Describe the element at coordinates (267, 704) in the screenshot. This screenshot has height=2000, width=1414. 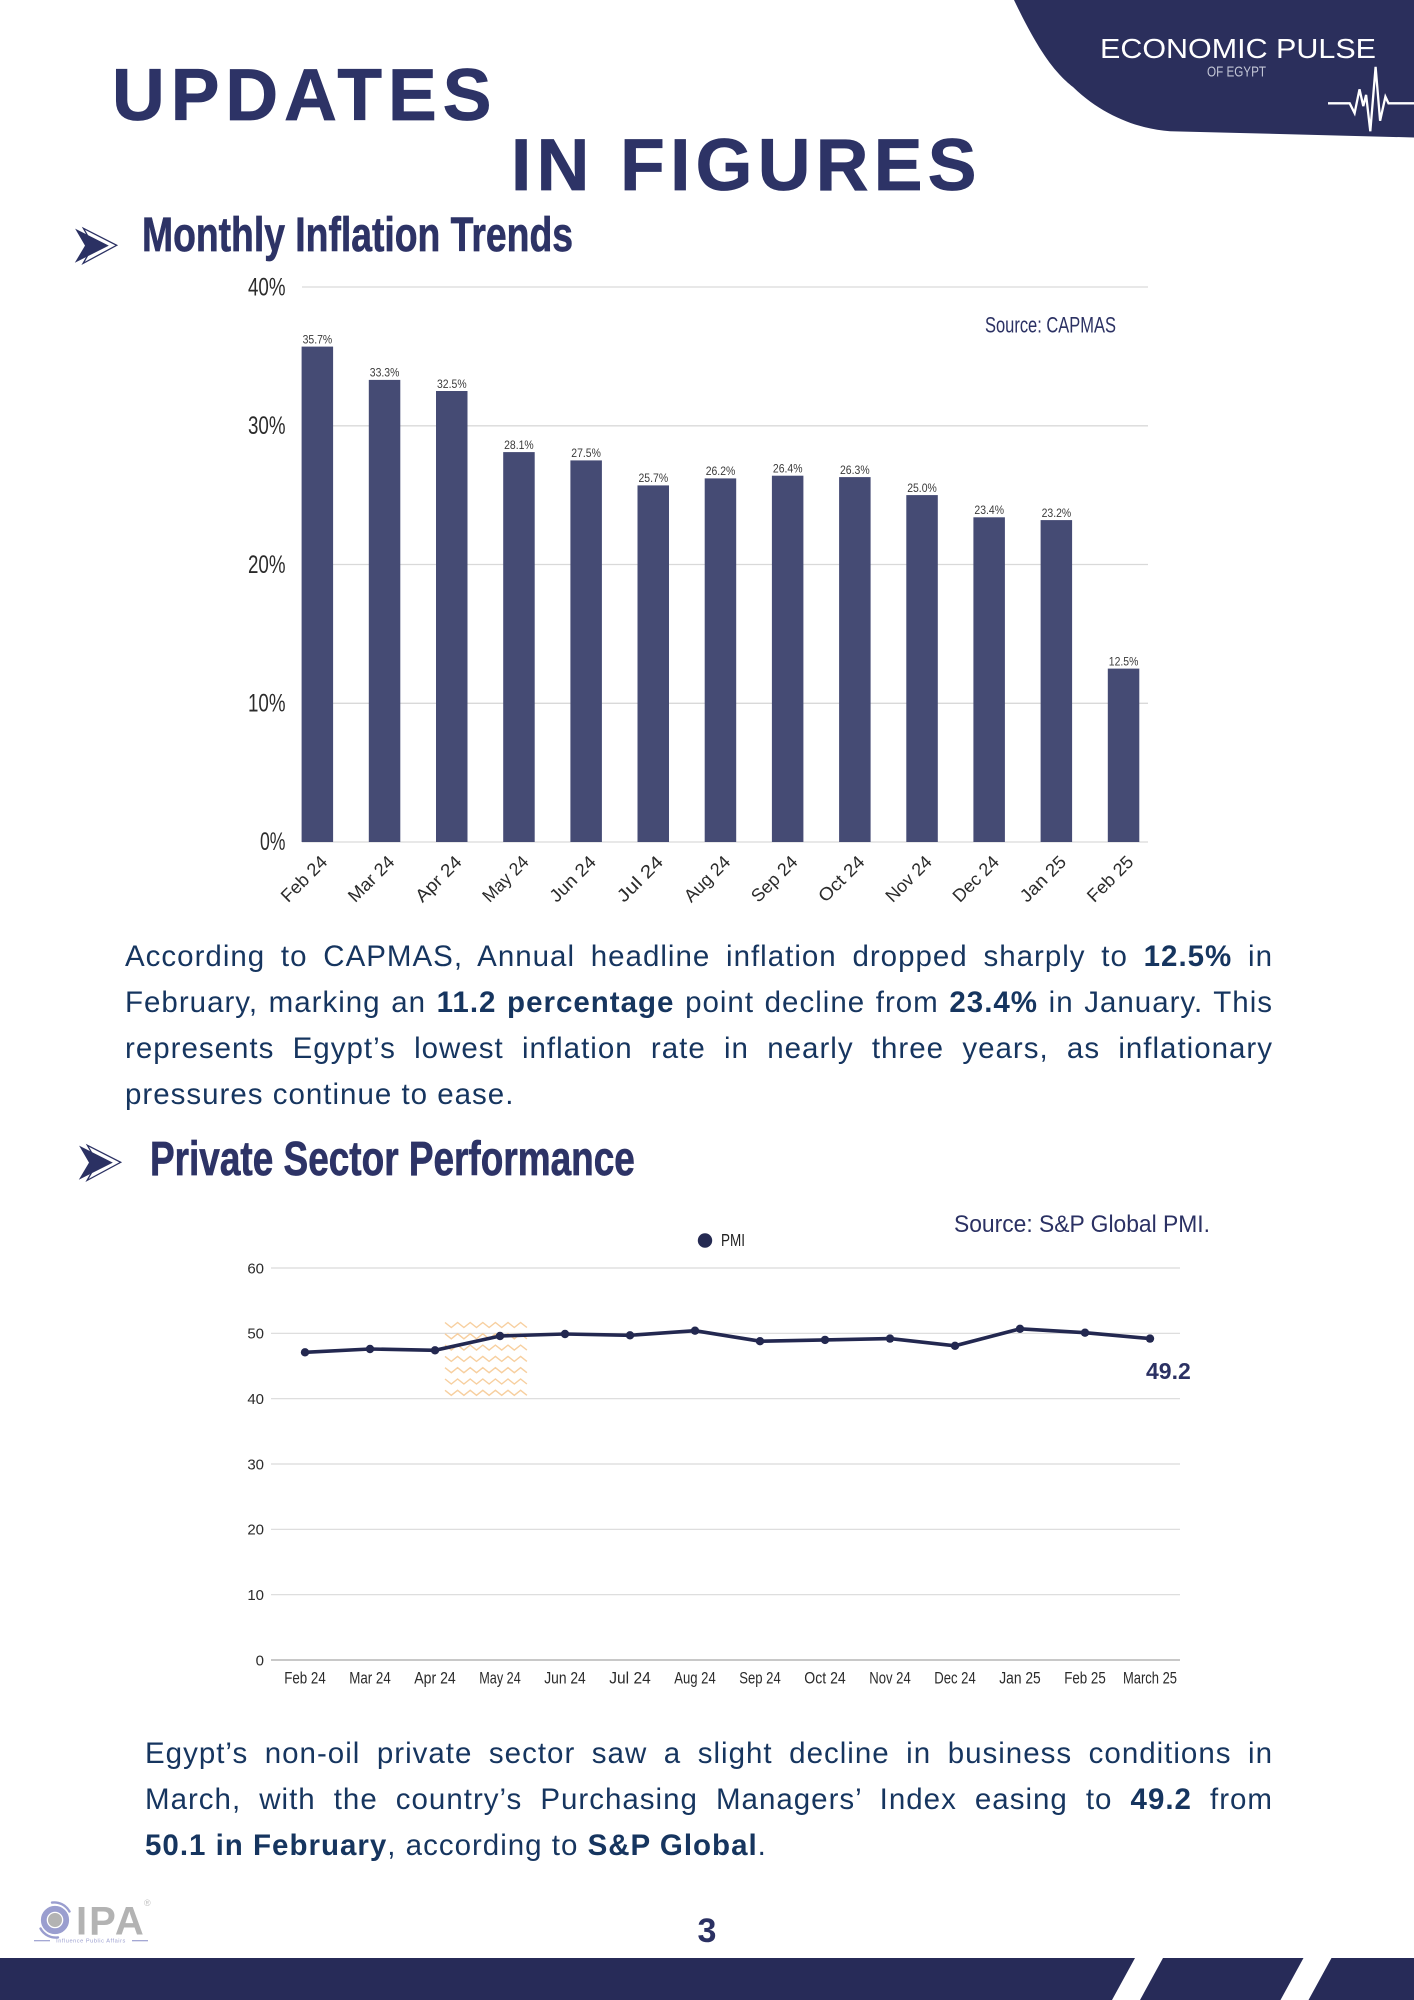
I see `svg-text: 10%` at that location.